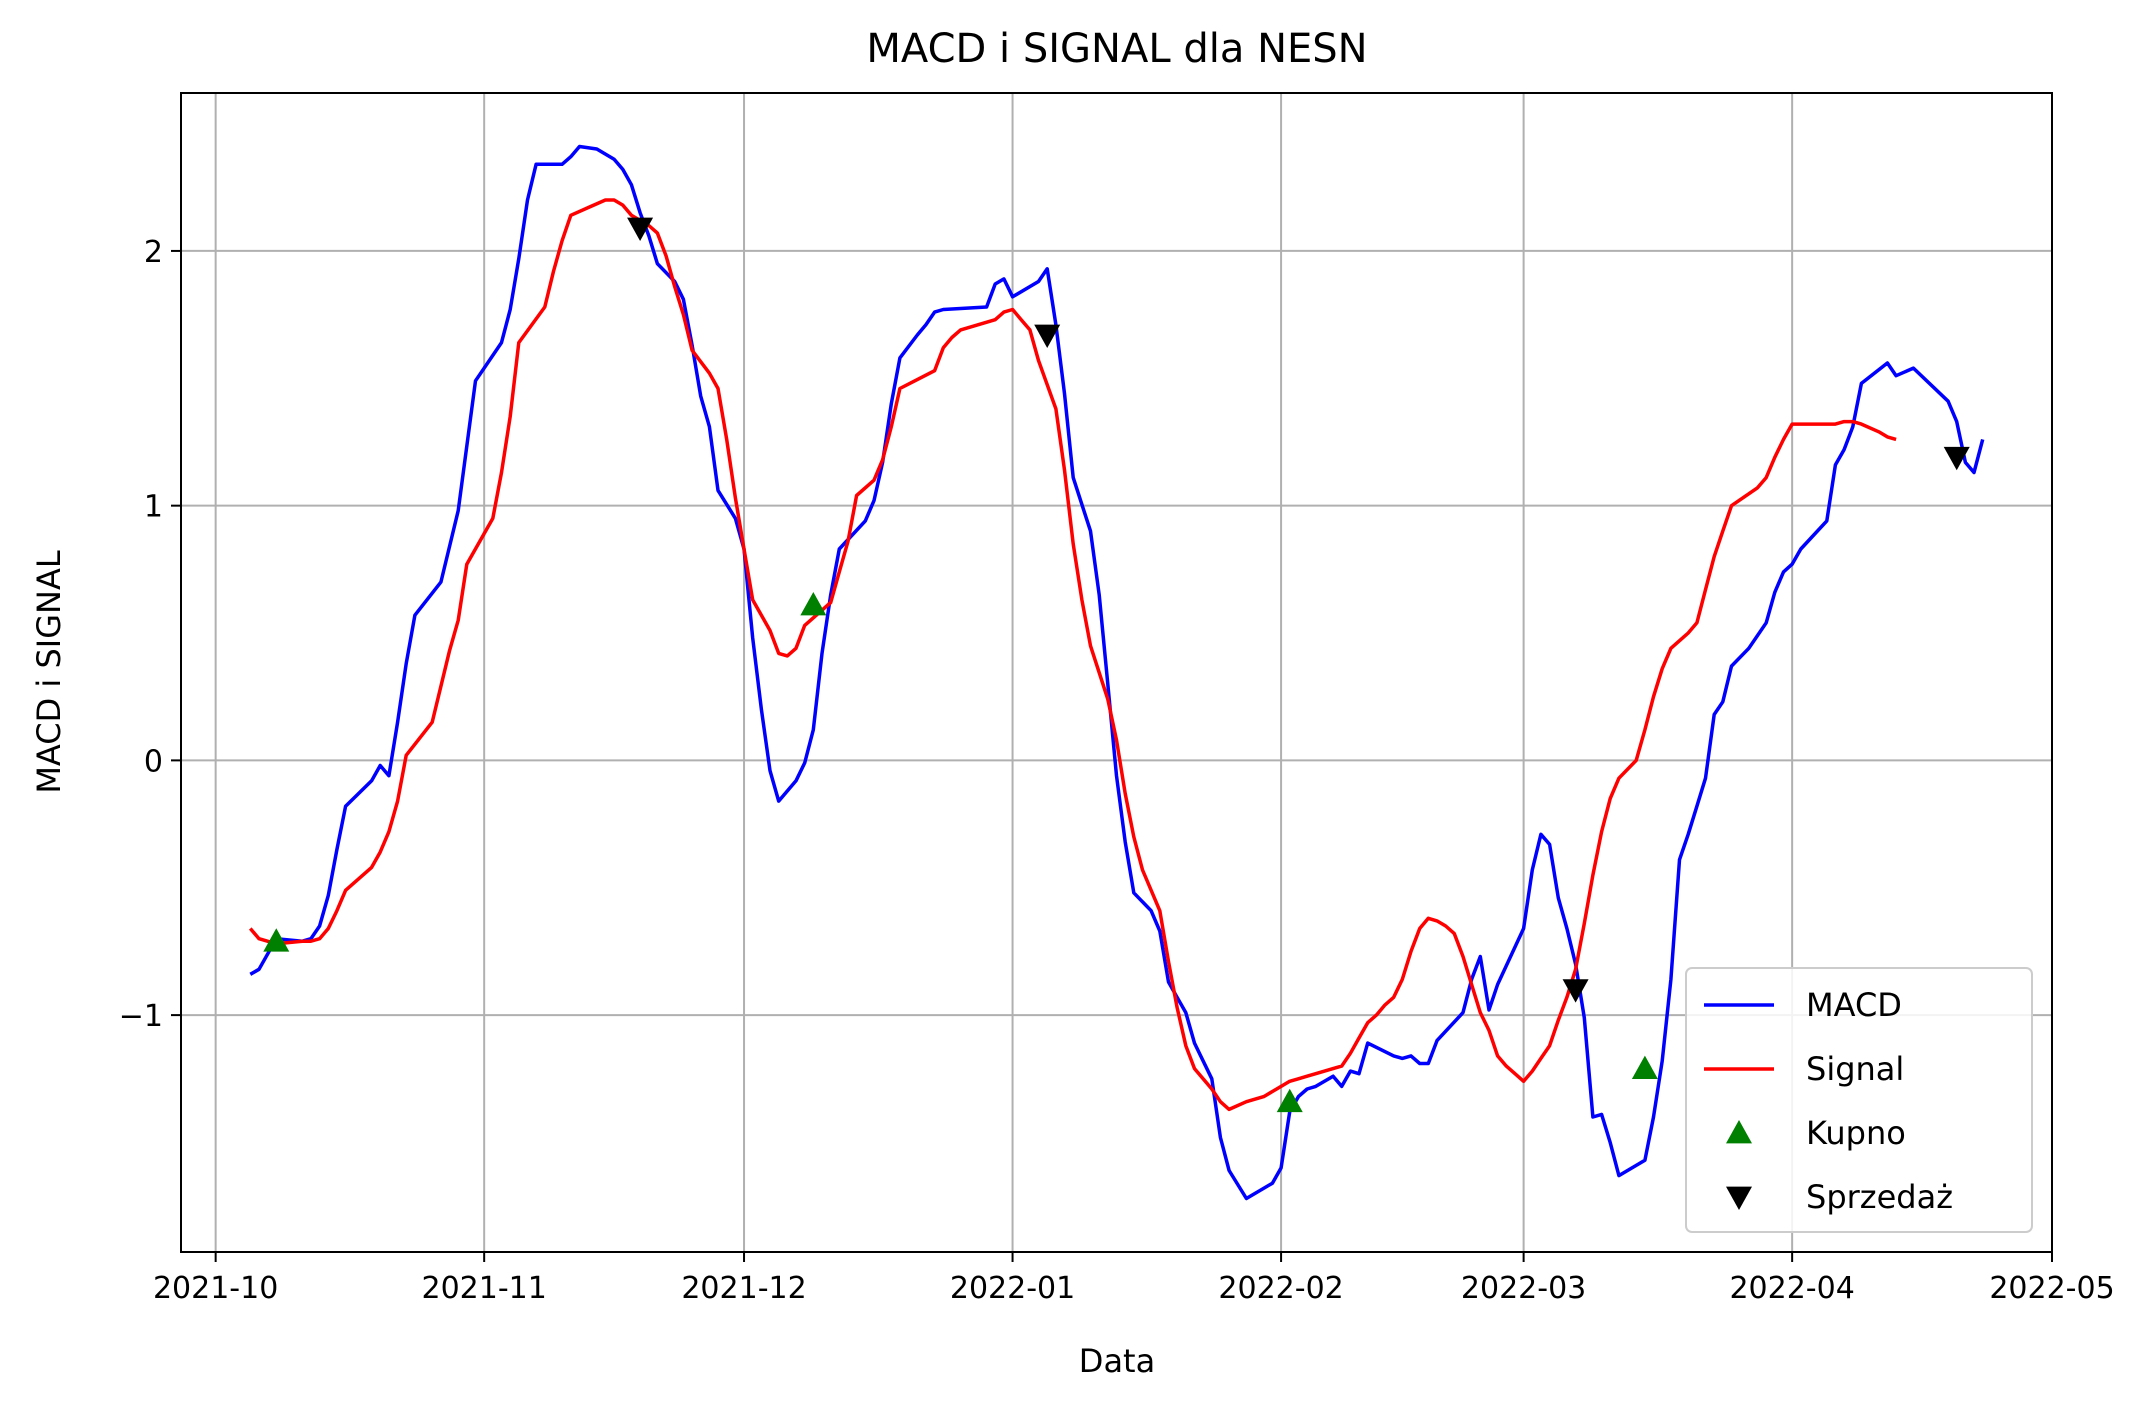 This screenshot has width=2147, height=1407. What do you see at coordinates (1117, 1361) in the screenshot?
I see `x-axis-label: Data` at bounding box center [1117, 1361].